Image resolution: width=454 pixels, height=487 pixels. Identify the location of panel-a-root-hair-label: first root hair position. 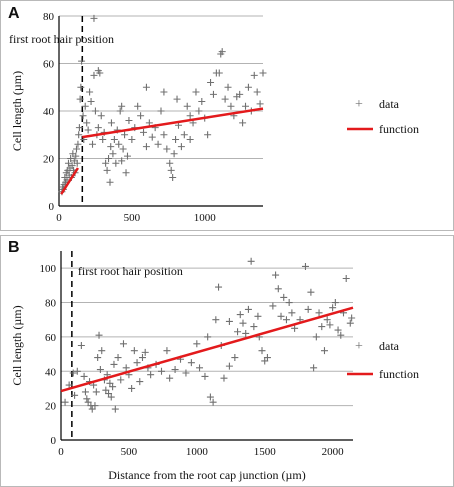
(61, 39).